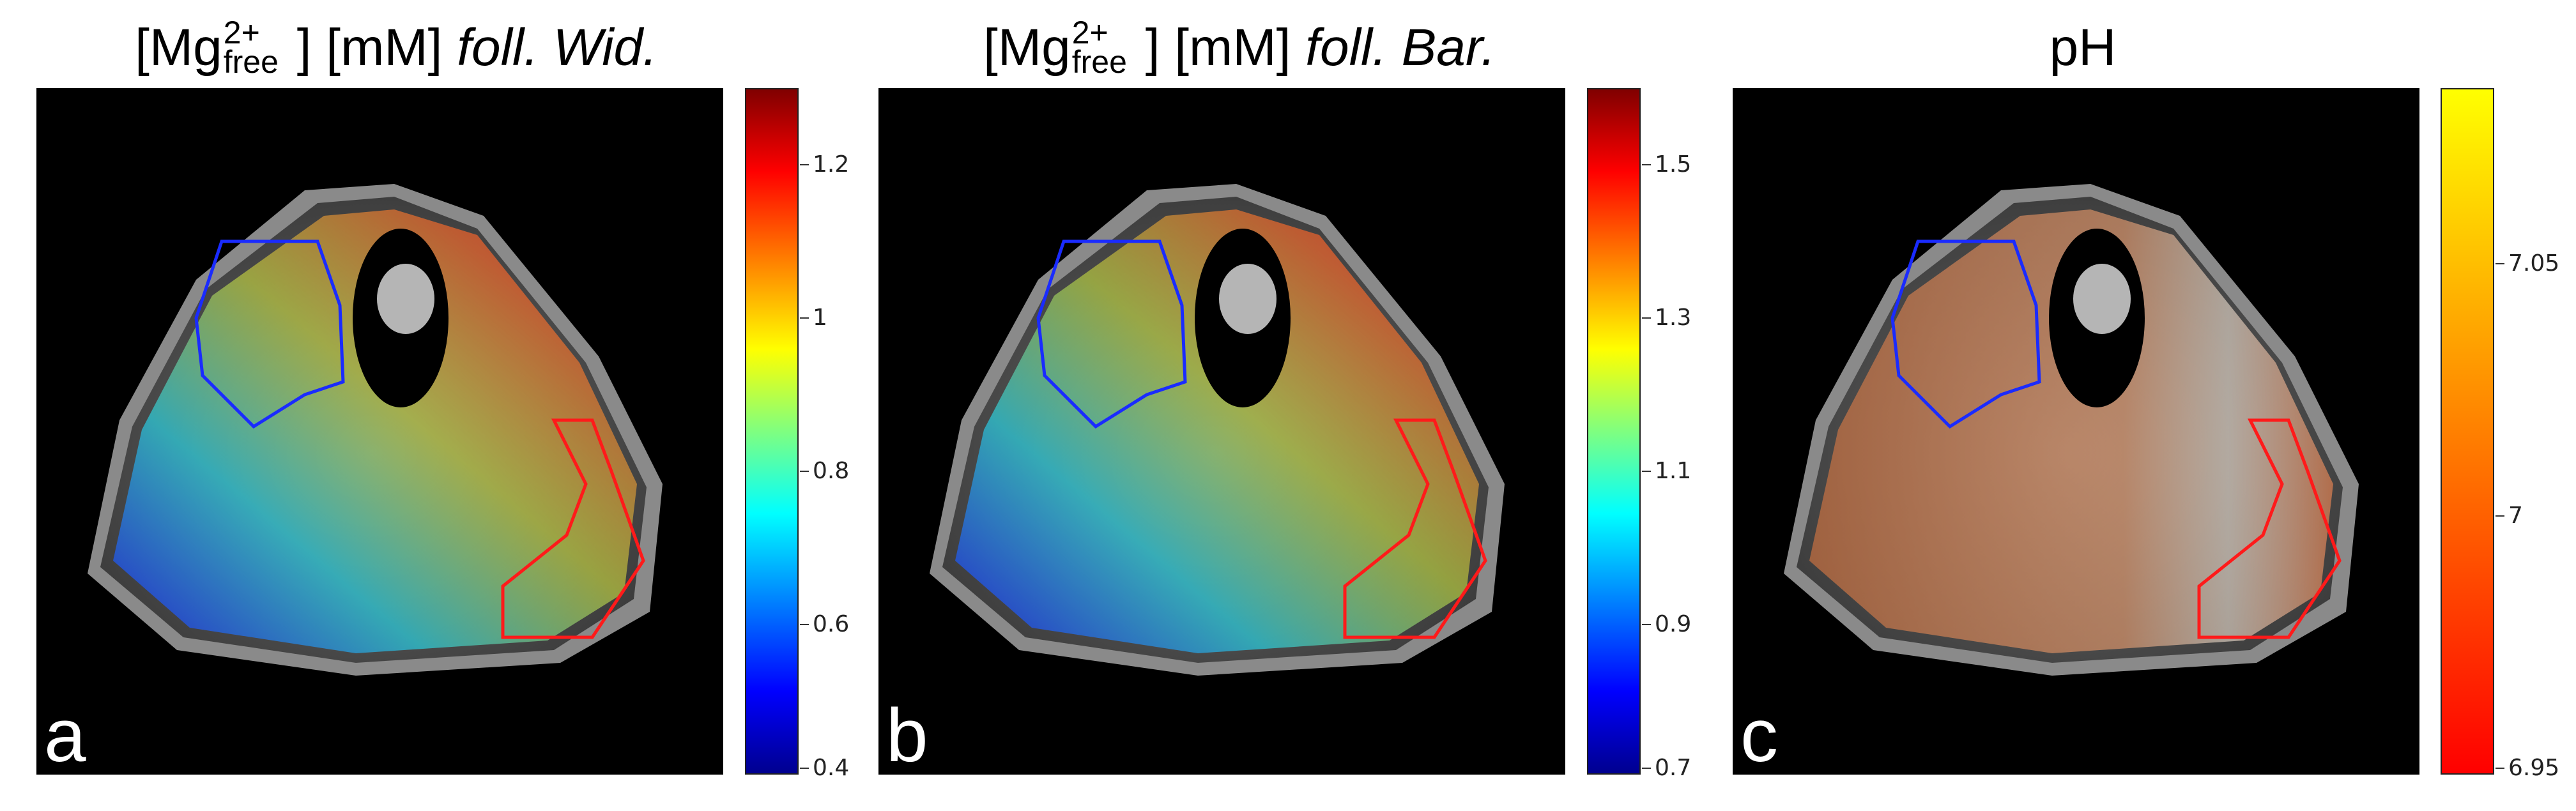  Describe the element at coordinates (772, 431) in the screenshot. I see `panel-a-colorbar` at that location.